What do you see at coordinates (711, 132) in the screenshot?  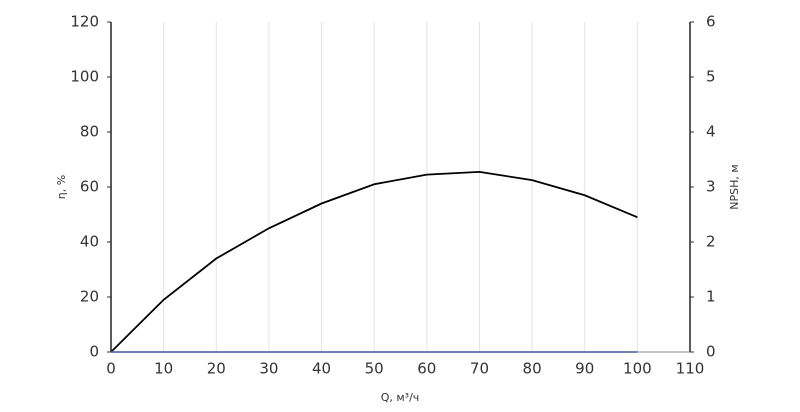 I see `y2-tick-label: 4` at bounding box center [711, 132].